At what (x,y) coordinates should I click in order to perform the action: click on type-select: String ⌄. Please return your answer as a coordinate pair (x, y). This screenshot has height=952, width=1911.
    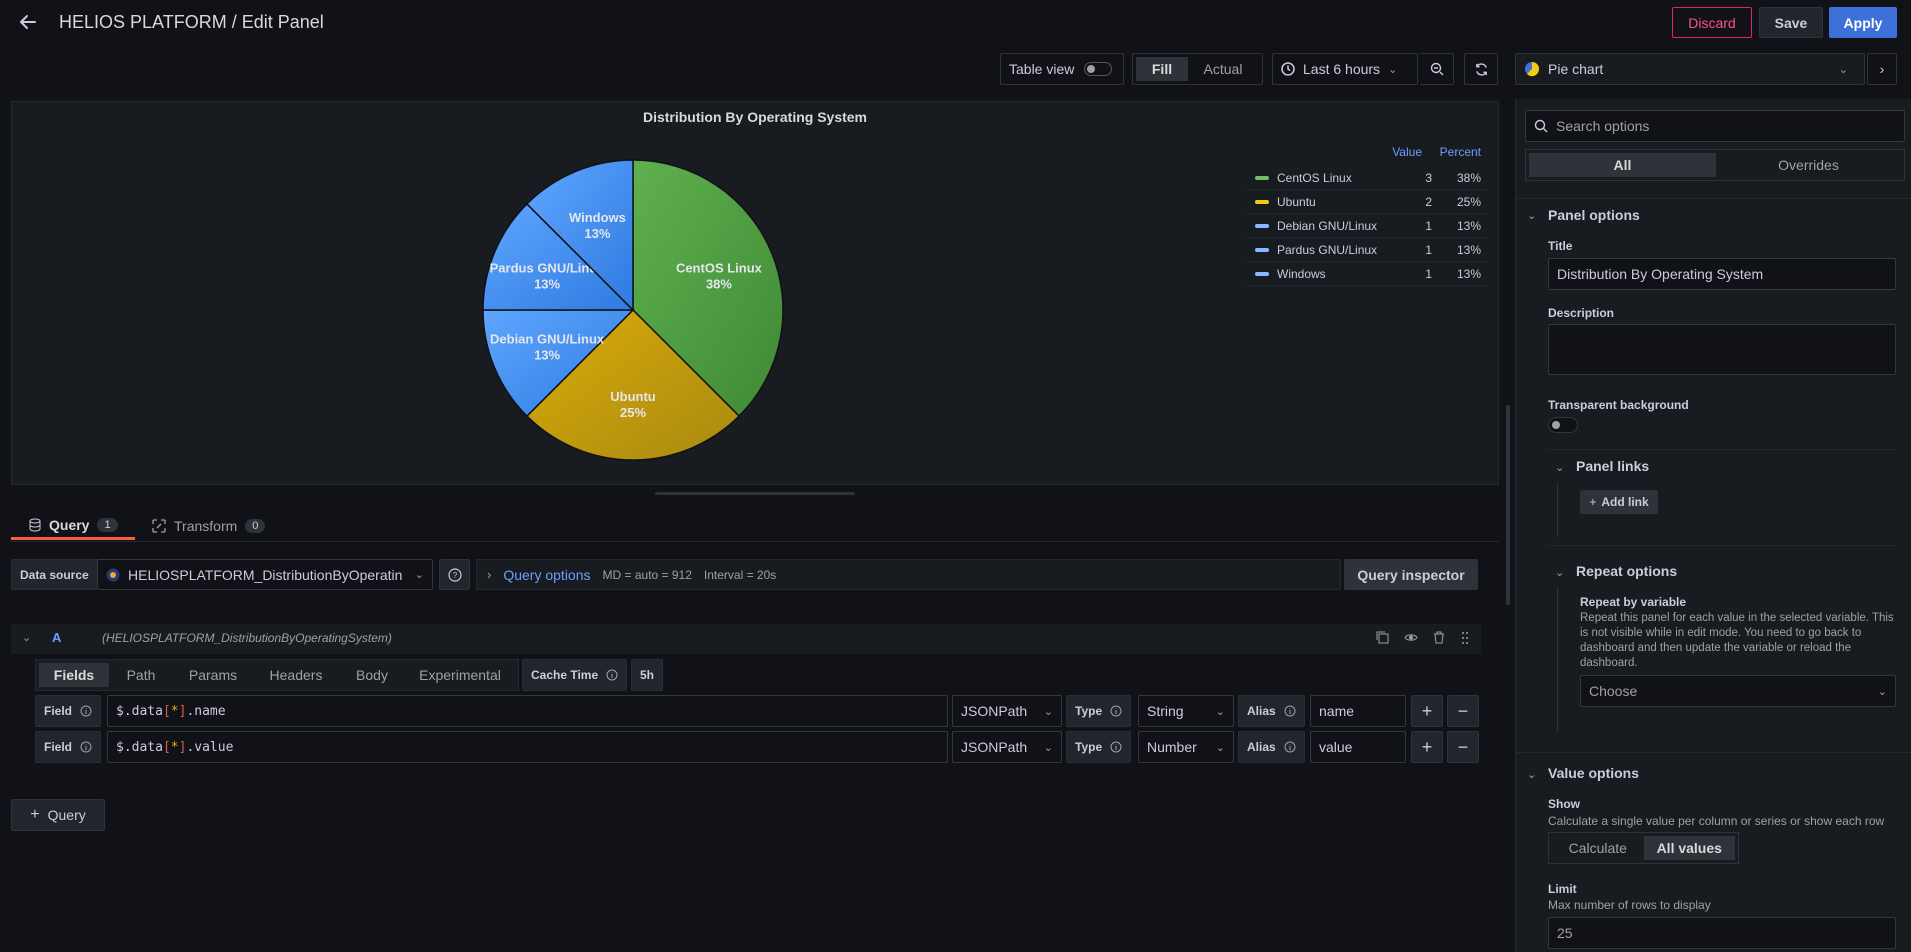
    Looking at the image, I should click on (1186, 711).